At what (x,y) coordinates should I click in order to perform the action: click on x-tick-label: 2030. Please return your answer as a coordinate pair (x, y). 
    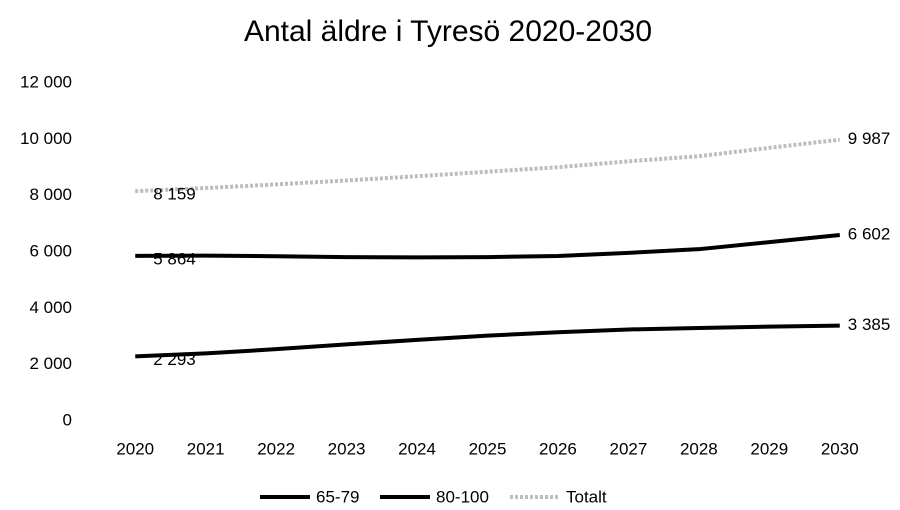
    Looking at the image, I should click on (840, 448).